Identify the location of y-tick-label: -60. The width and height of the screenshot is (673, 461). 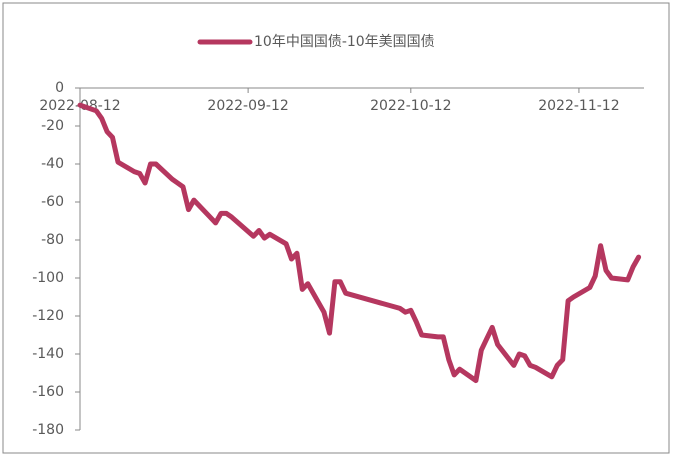
(52, 202).